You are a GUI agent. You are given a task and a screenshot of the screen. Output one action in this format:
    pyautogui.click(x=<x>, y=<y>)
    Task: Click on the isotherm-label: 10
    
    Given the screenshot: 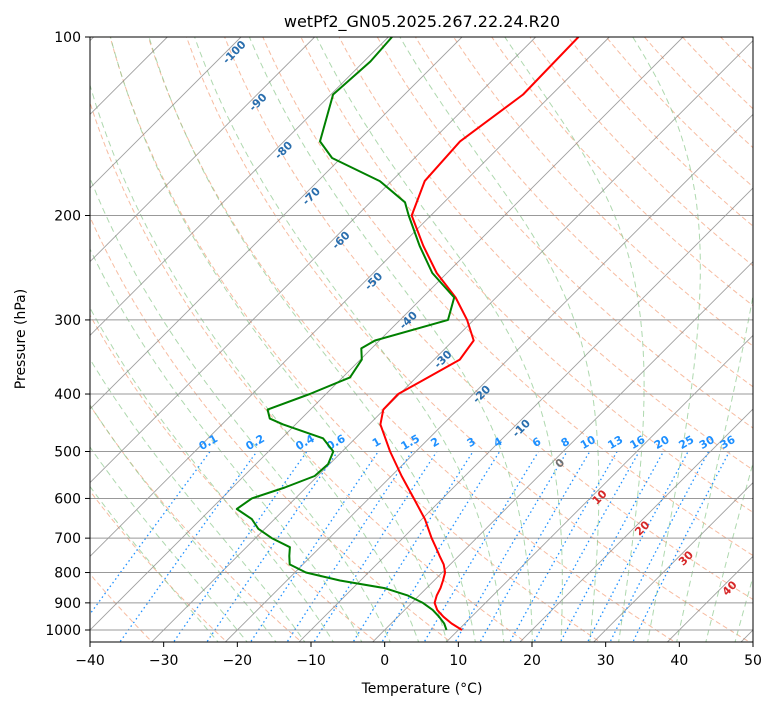 What is the action you would take?
    pyautogui.click(x=600, y=497)
    